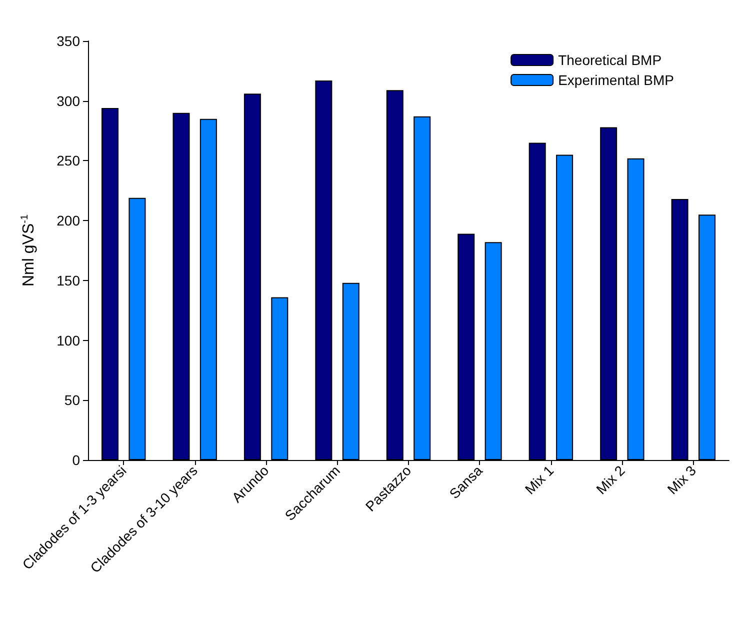 The width and height of the screenshot is (747, 622). I want to click on y-tick-label: 200, so click(68, 220).